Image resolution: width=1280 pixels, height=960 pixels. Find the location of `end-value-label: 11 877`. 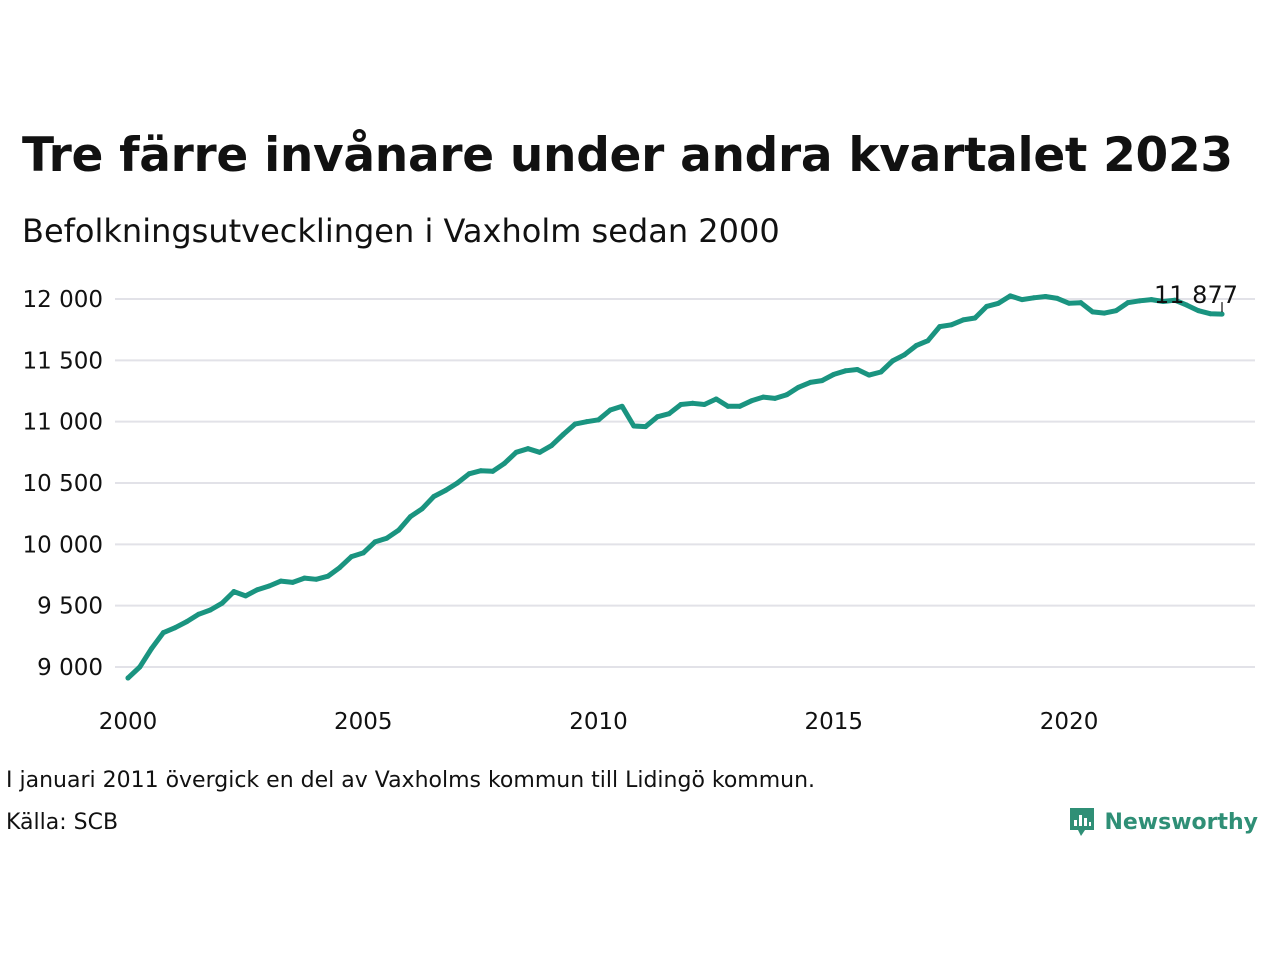

end-value-label: 11 877 is located at coordinates (1196, 295).